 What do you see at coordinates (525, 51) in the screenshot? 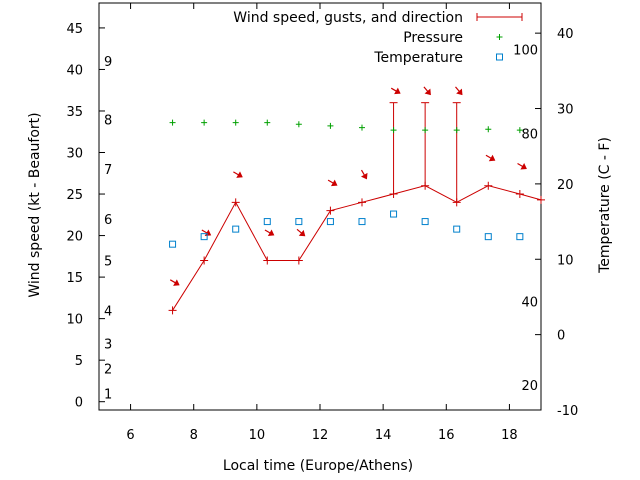
I see `fahrenheit-label: 100` at bounding box center [525, 51].